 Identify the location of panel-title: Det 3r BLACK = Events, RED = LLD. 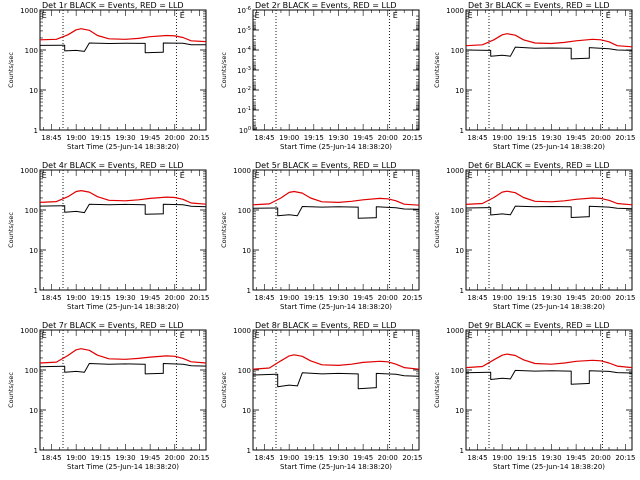
(539, 5).